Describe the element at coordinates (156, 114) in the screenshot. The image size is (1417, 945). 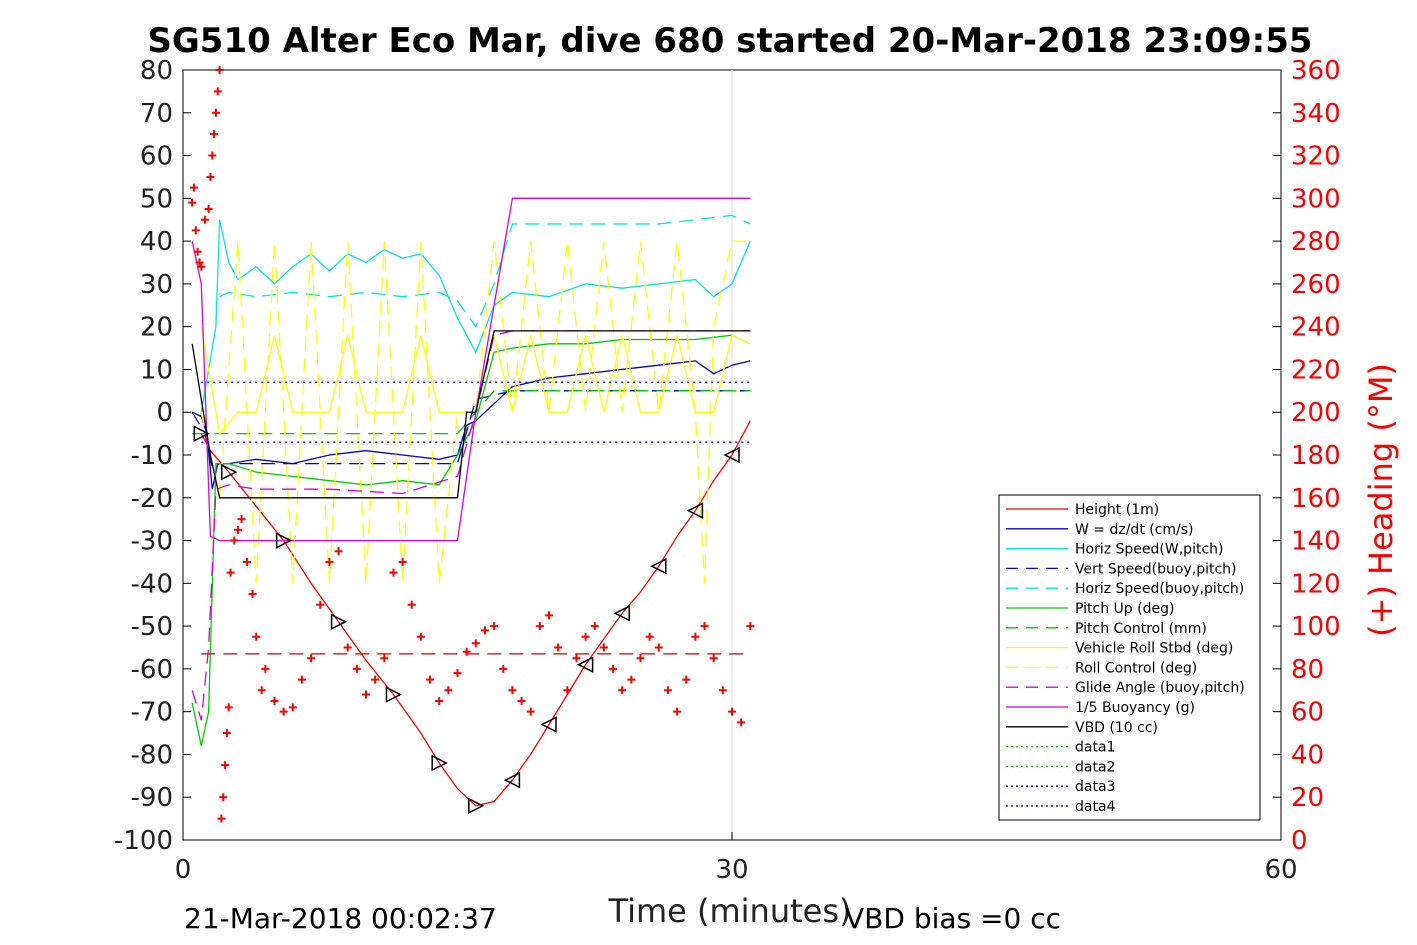
I see `y-tick-label-left: 70` at that location.